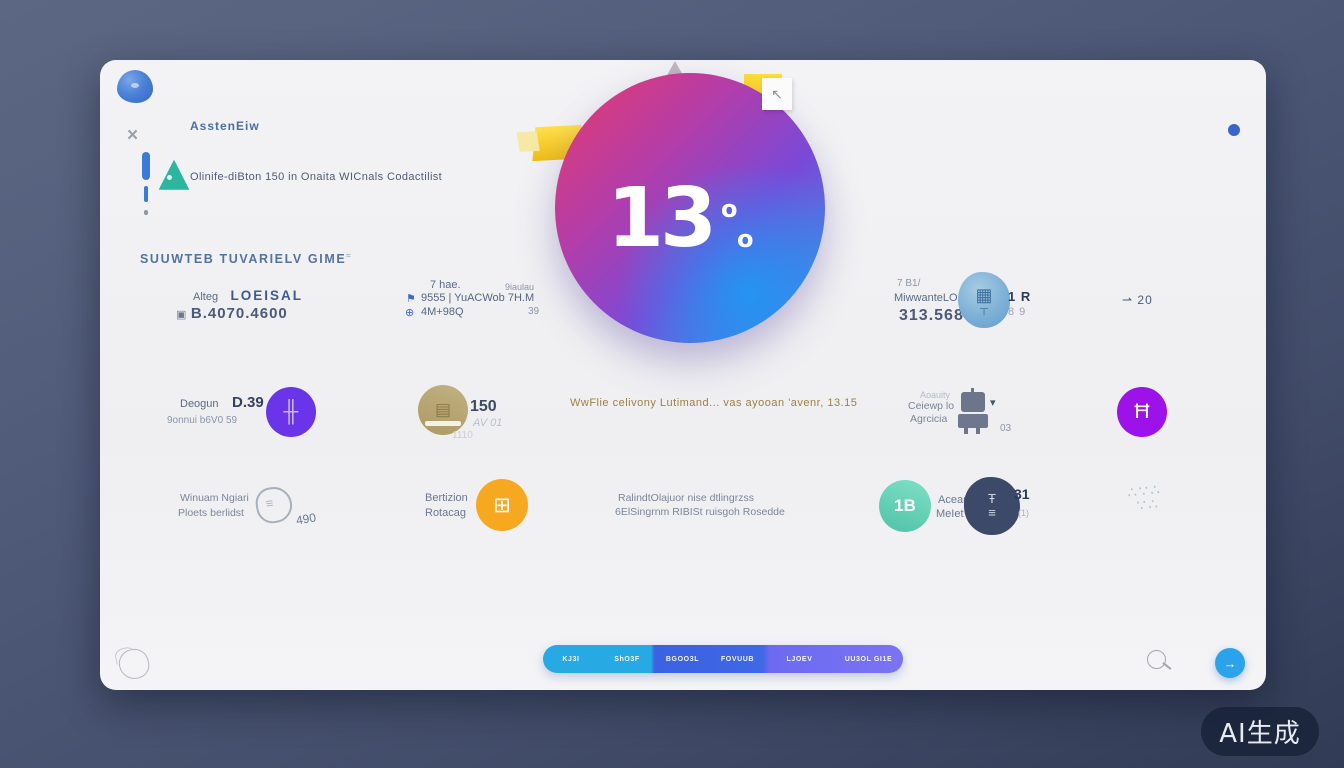  Describe the element at coordinates (181, 315) in the screenshot. I see `ledger-icon: ▣` at that location.